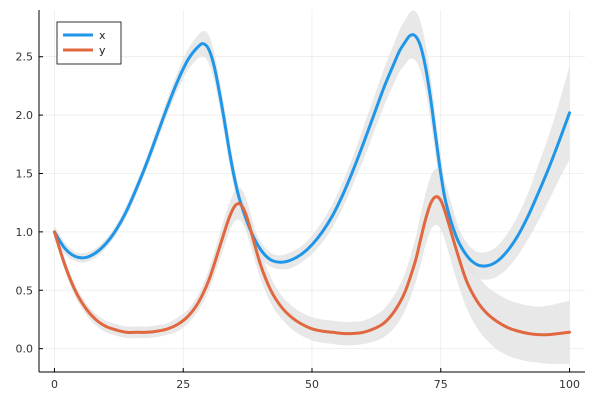 Image resolution: width=600 pixels, height=400 pixels. I want to click on x-tick-label: 25, so click(183, 384).